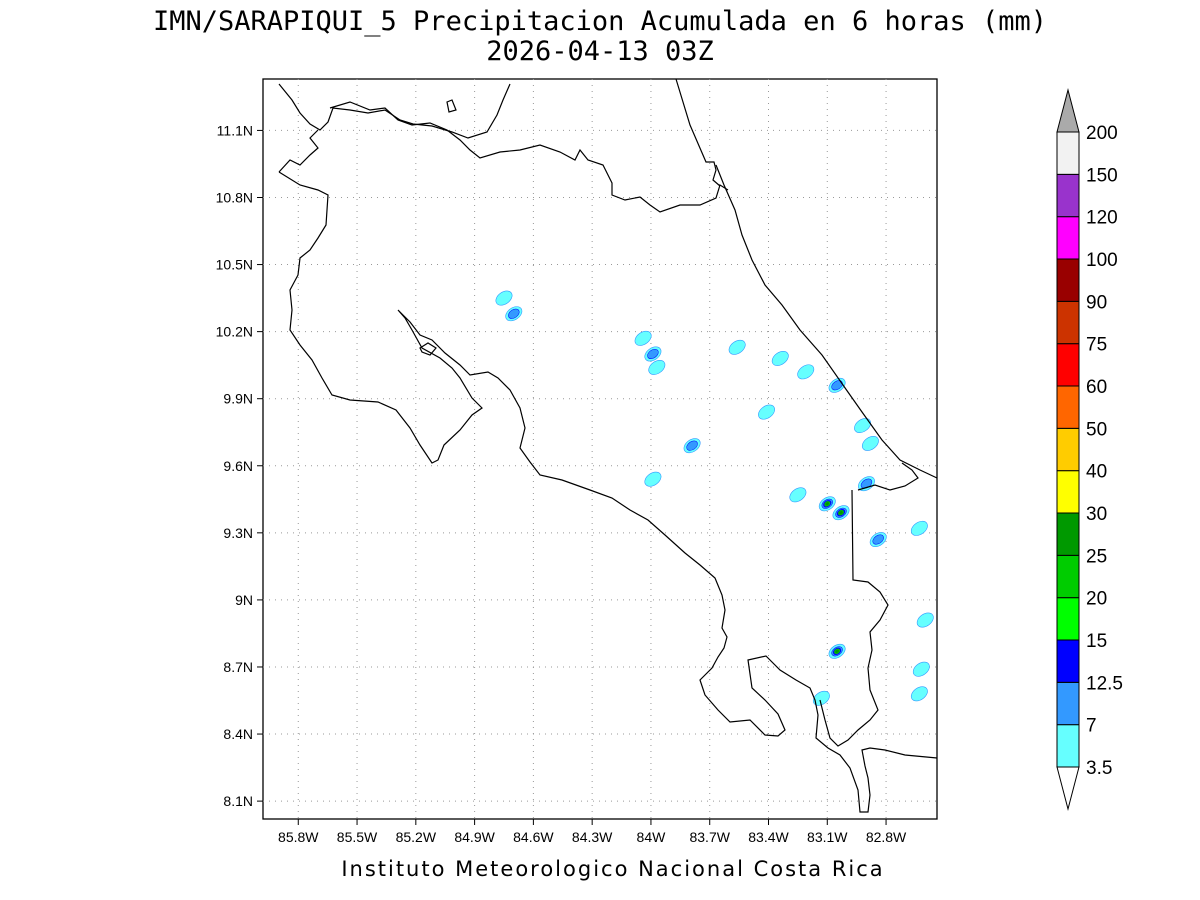  I want to click on colorbar-label: 200, so click(1102, 133).